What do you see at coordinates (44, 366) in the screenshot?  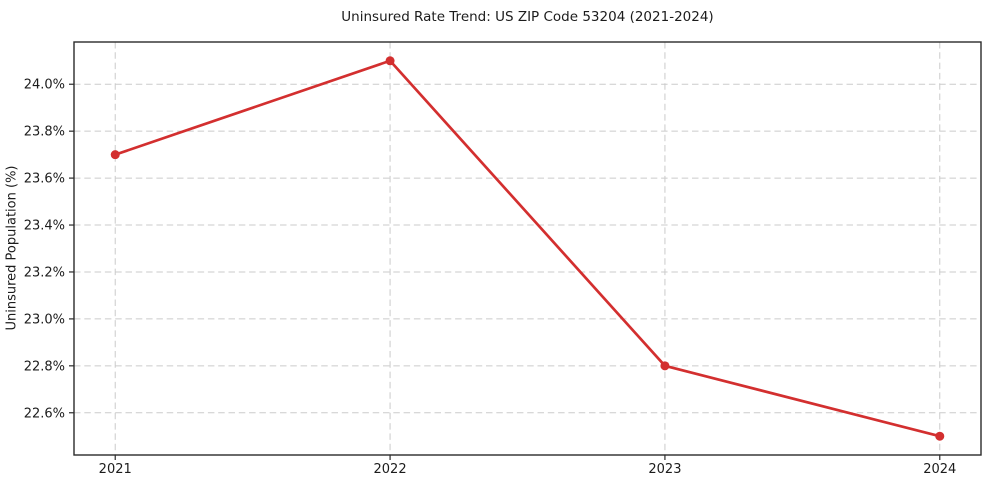 I see `y-tick-label: 22.8%` at bounding box center [44, 366].